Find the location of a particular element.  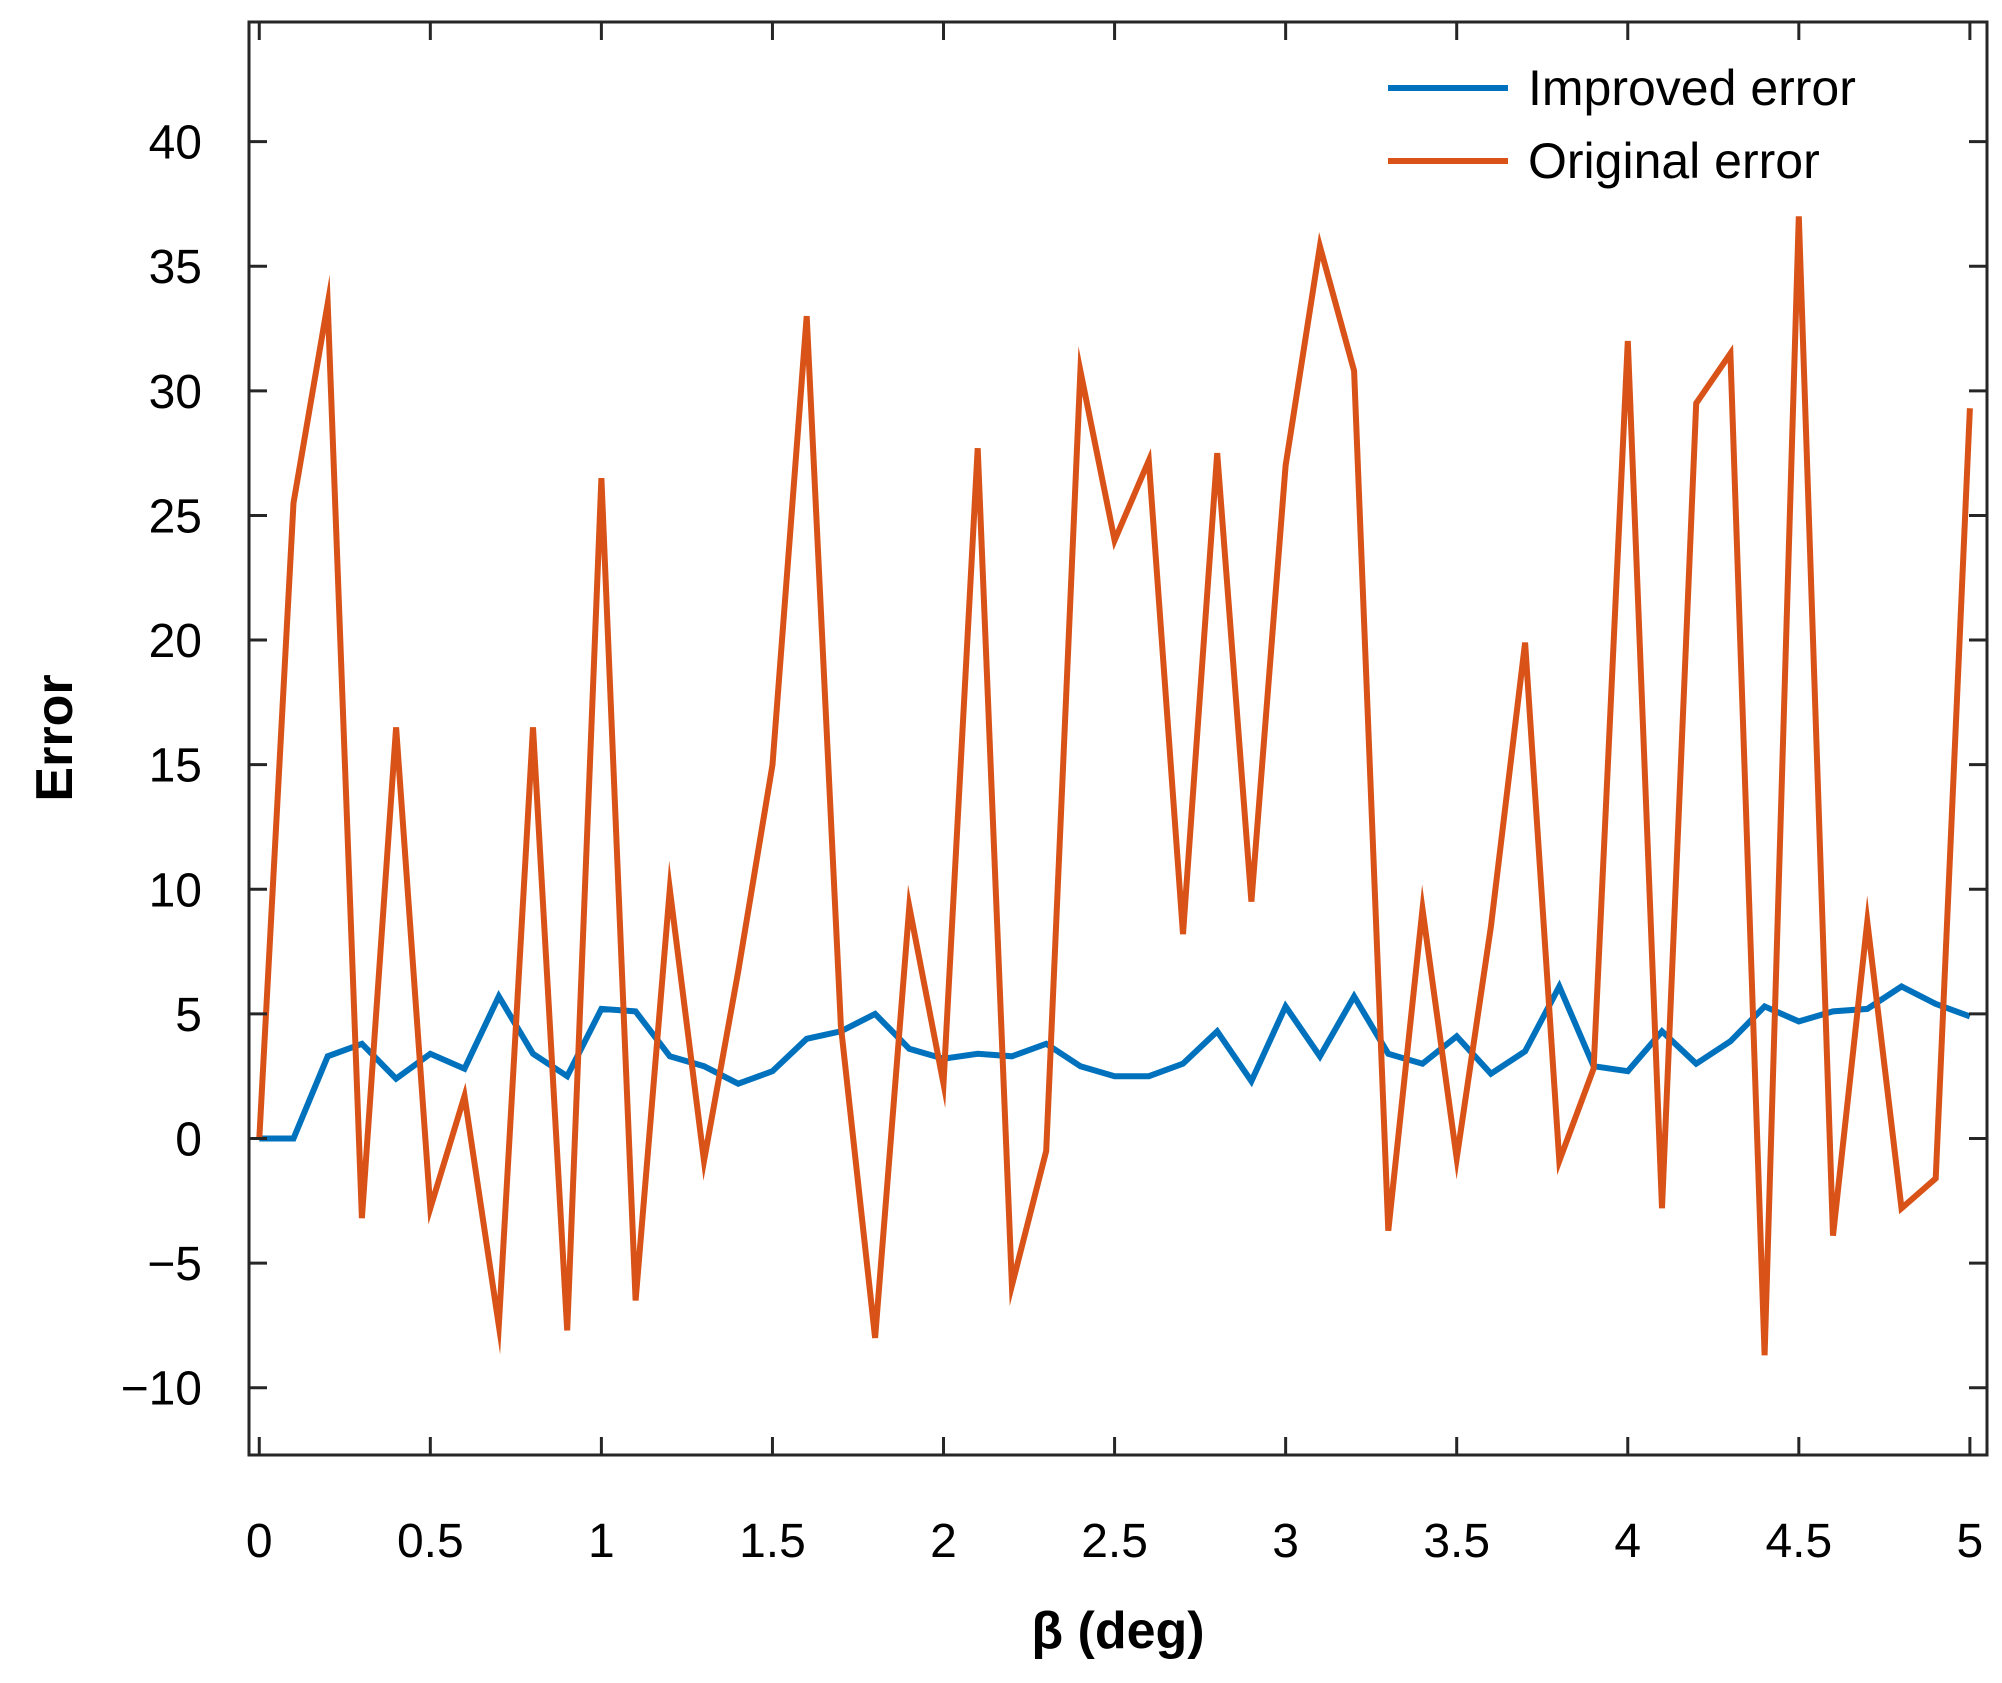

y-tick-label: −5 is located at coordinates (174, 1264).